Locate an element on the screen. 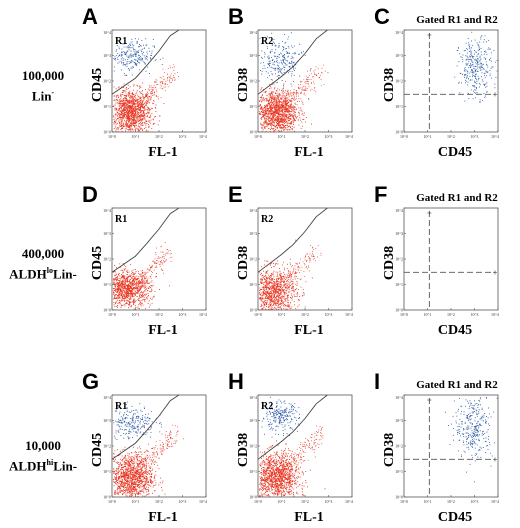 The width and height of the screenshot is (520, 528). series-points is located at coordinates (146, 98).